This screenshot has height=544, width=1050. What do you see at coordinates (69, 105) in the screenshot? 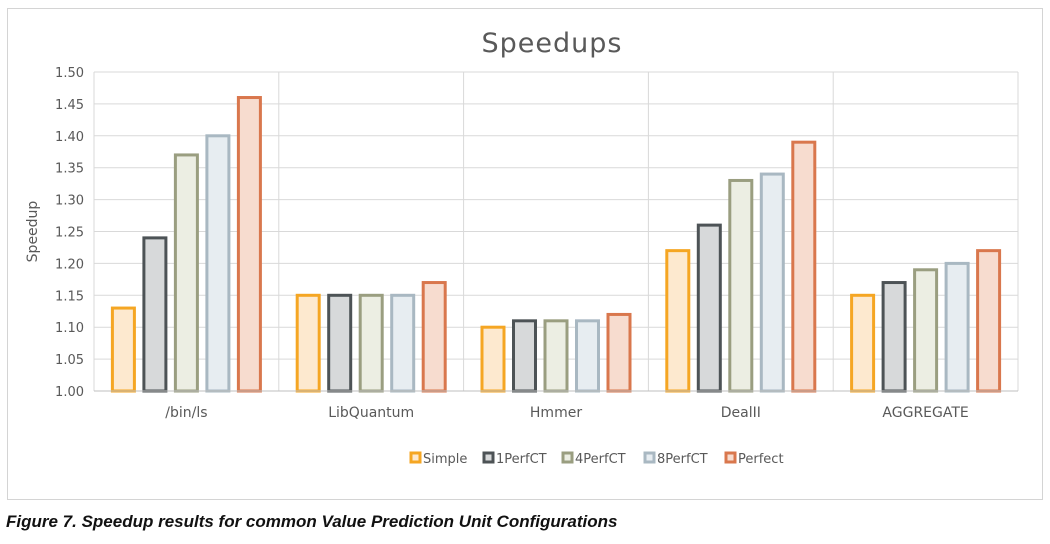
I see `y-tick-label: 1.45` at bounding box center [69, 105].